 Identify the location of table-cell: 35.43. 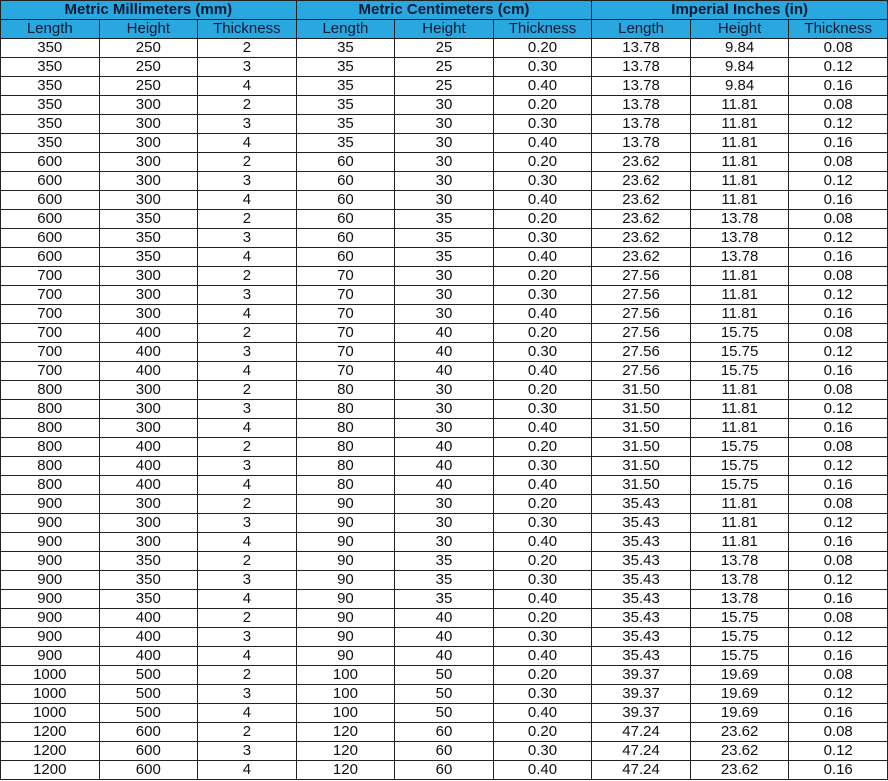
(641, 637).